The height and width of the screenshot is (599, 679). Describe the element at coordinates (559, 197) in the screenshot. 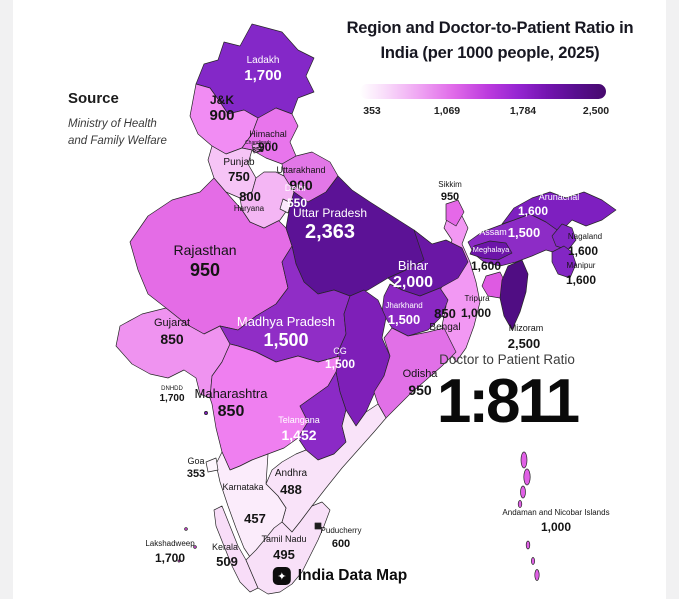

I see `state-name-arunachal: Arunachal` at that location.